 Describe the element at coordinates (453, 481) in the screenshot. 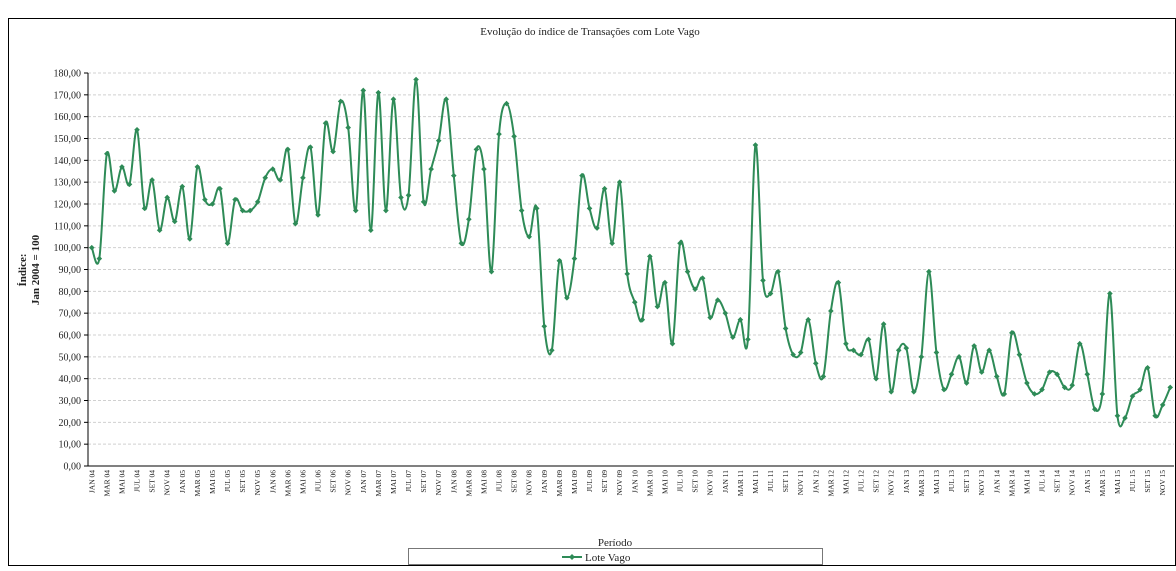

I see `x-tick-label: JAN 08` at that location.